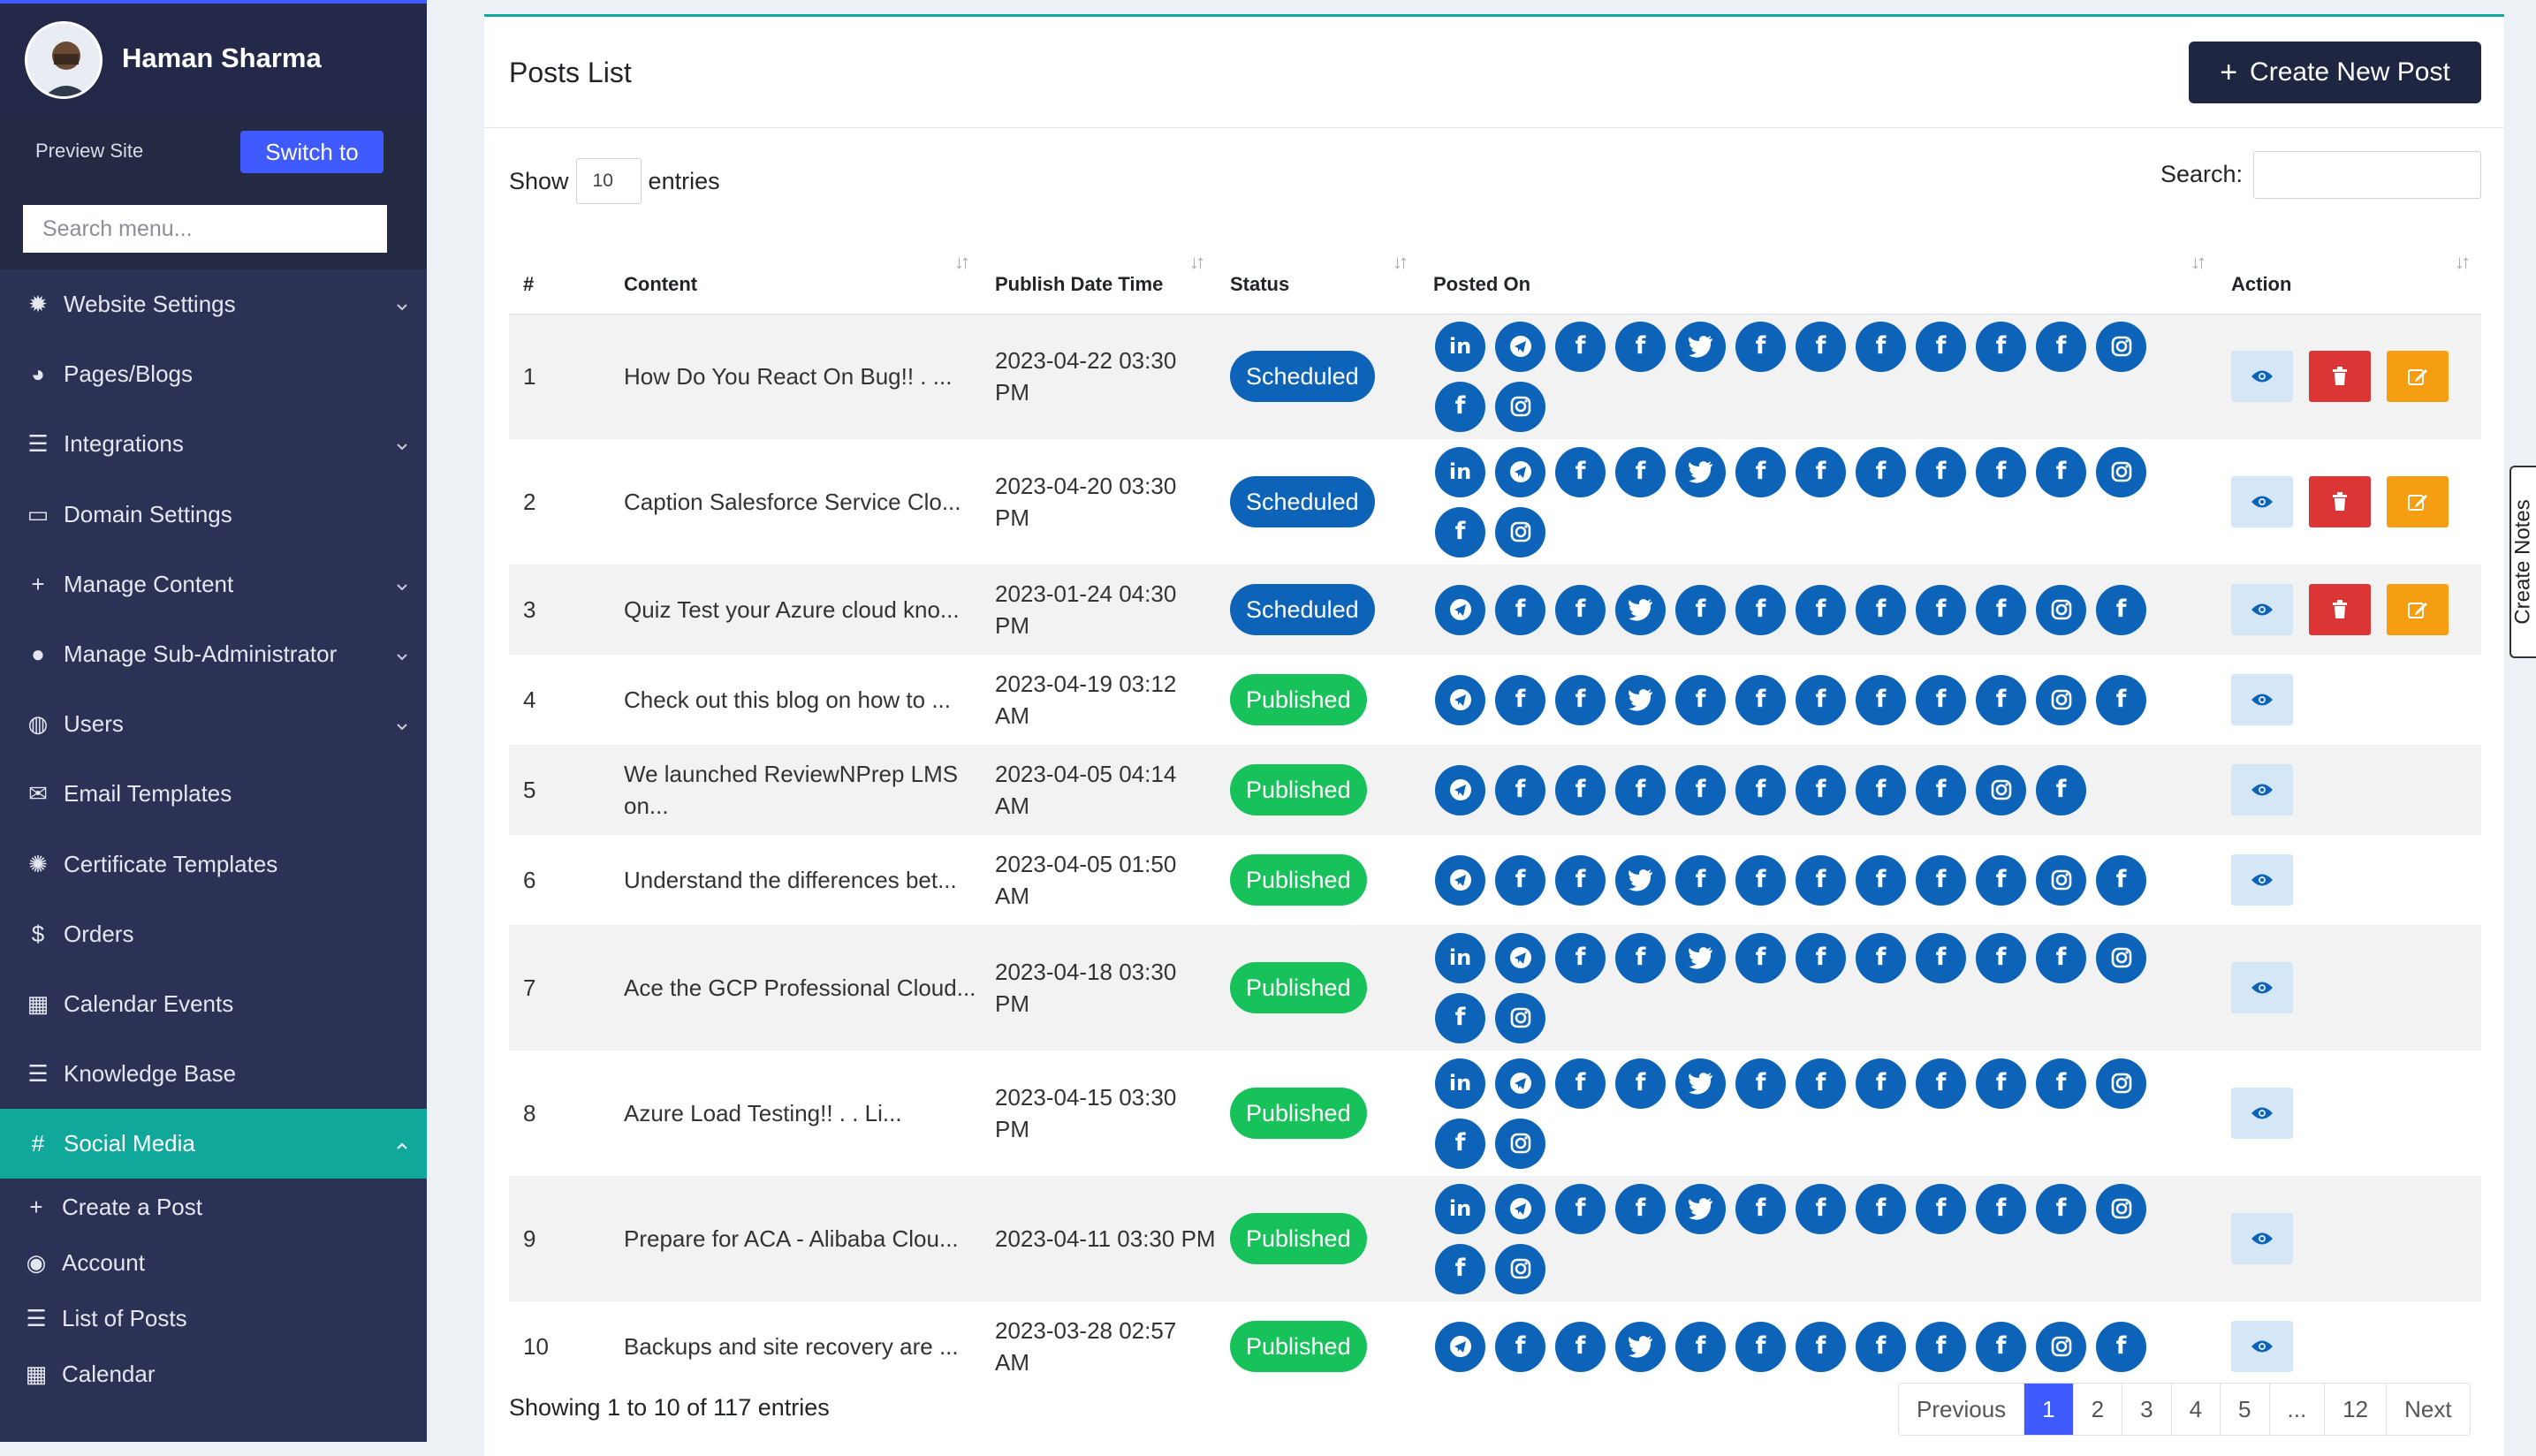 The width and height of the screenshot is (2536, 1456). What do you see at coordinates (1818, 273) in the screenshot?
I see `column-header-posted-on: Posted On ↓↑` at bounding box center [1818, 273].